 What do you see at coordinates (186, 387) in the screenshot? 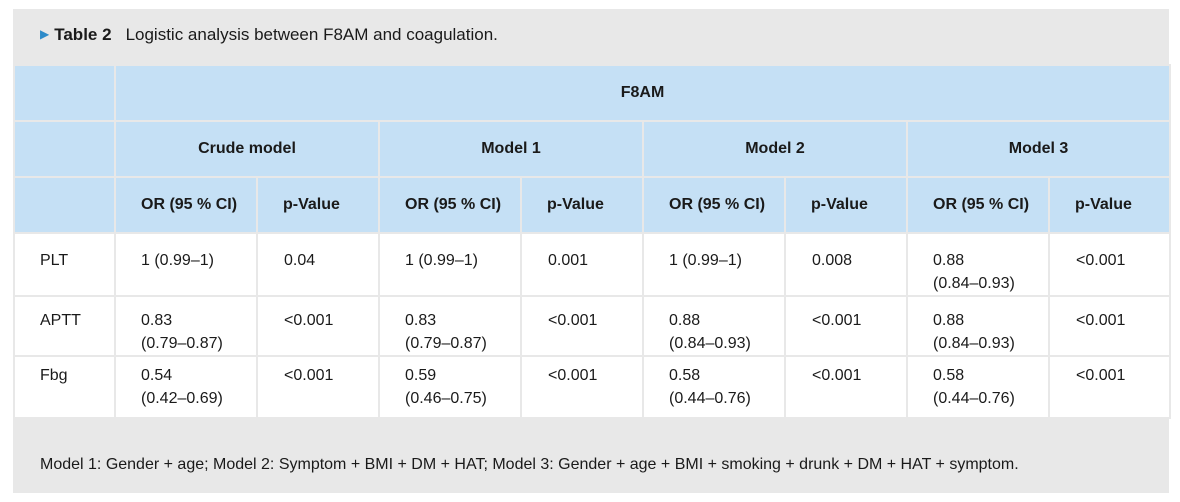
I see `or-cell: 0.54 (0.42–0.69)` at bounding box center [186, 387].